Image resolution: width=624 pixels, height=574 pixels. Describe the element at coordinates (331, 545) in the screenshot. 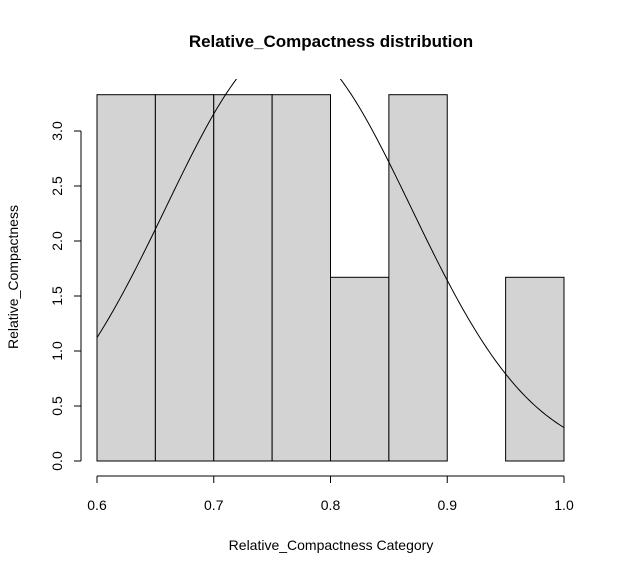

I see `x-axis-label: Relative_Compactness Category` at that location.